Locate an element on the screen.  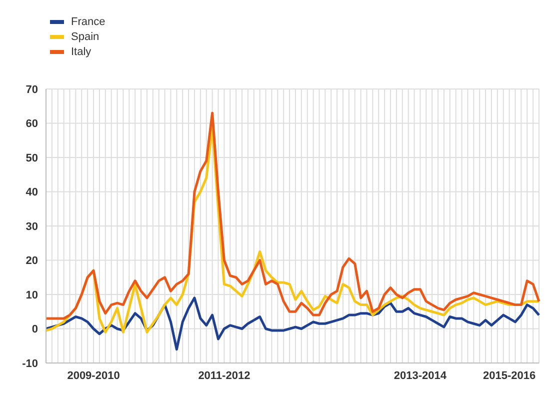
legend-label: Spain is located at coordinates (85, 36).